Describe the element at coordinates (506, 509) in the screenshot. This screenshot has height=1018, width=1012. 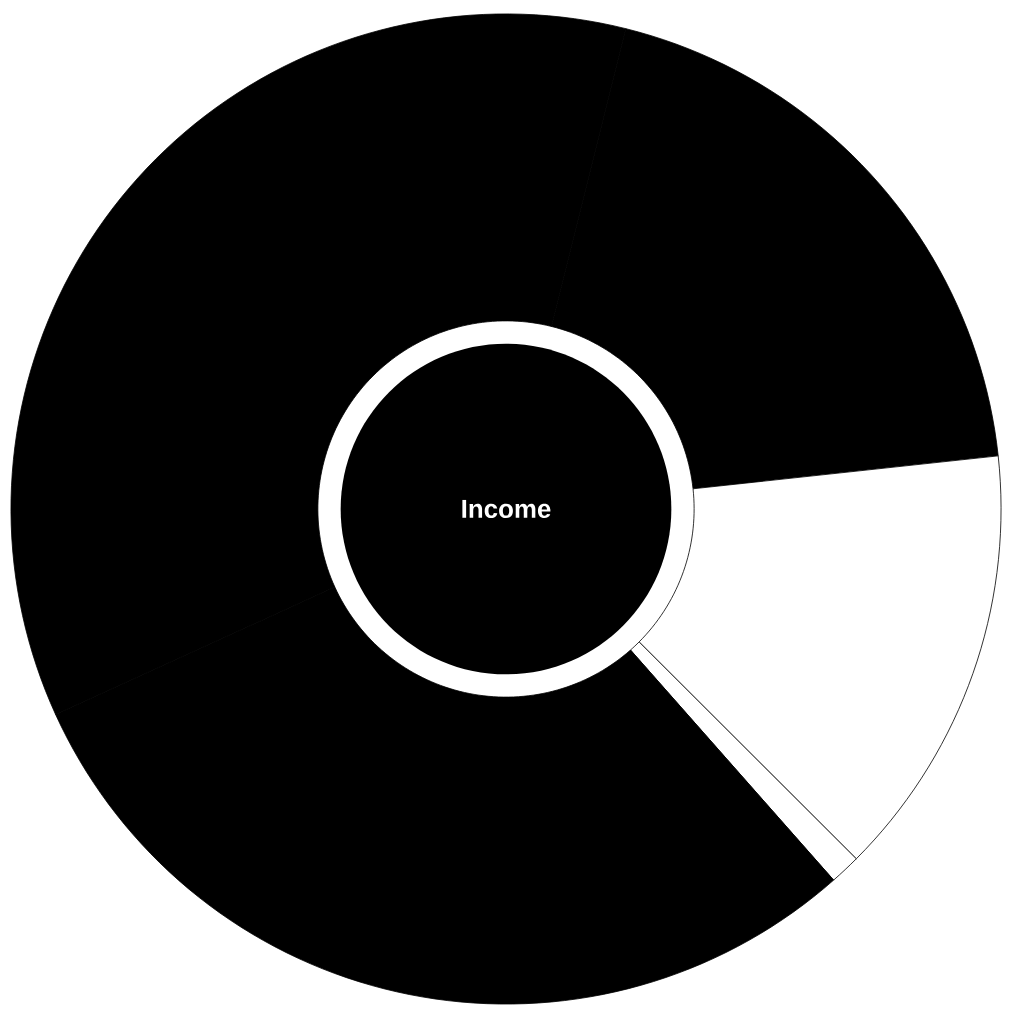
I see `text: Income` at that location.